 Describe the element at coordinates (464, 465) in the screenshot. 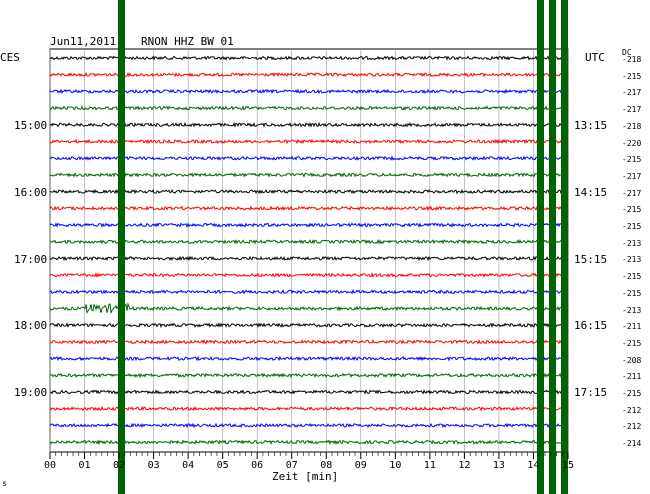

I see `x-tick-label: 12` at that location.